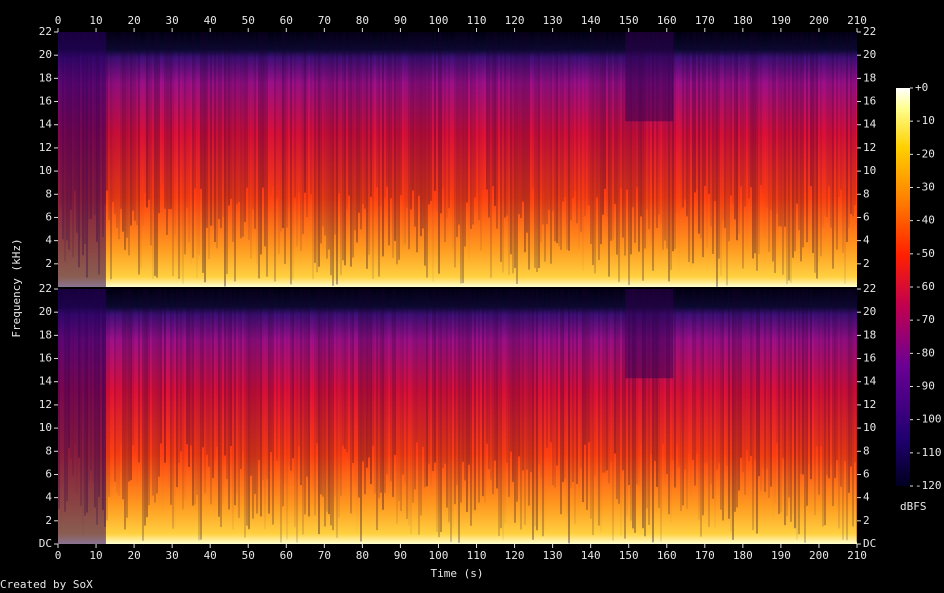 This screenshot has width=944, height=593. What do you see at coordinates (133, 555) in the screenshot?
I see `x-tick-label: 20` at bounding box center [133, 555].